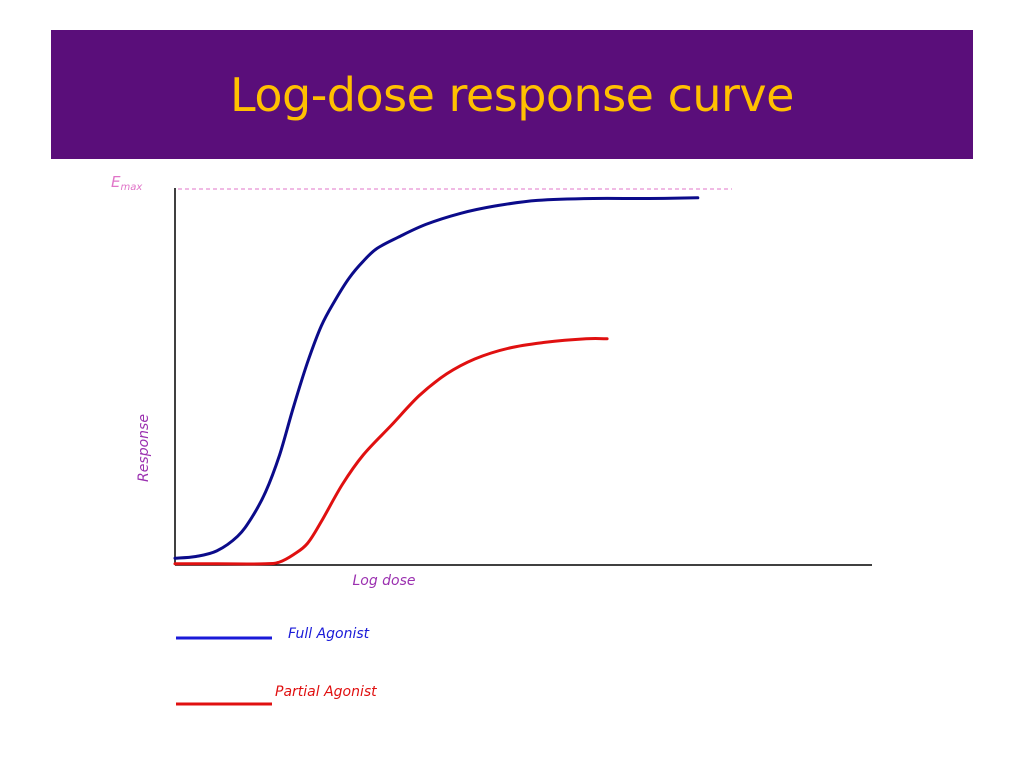  I want to click on slide-title: Log-dose response curve, so click(512, 94).